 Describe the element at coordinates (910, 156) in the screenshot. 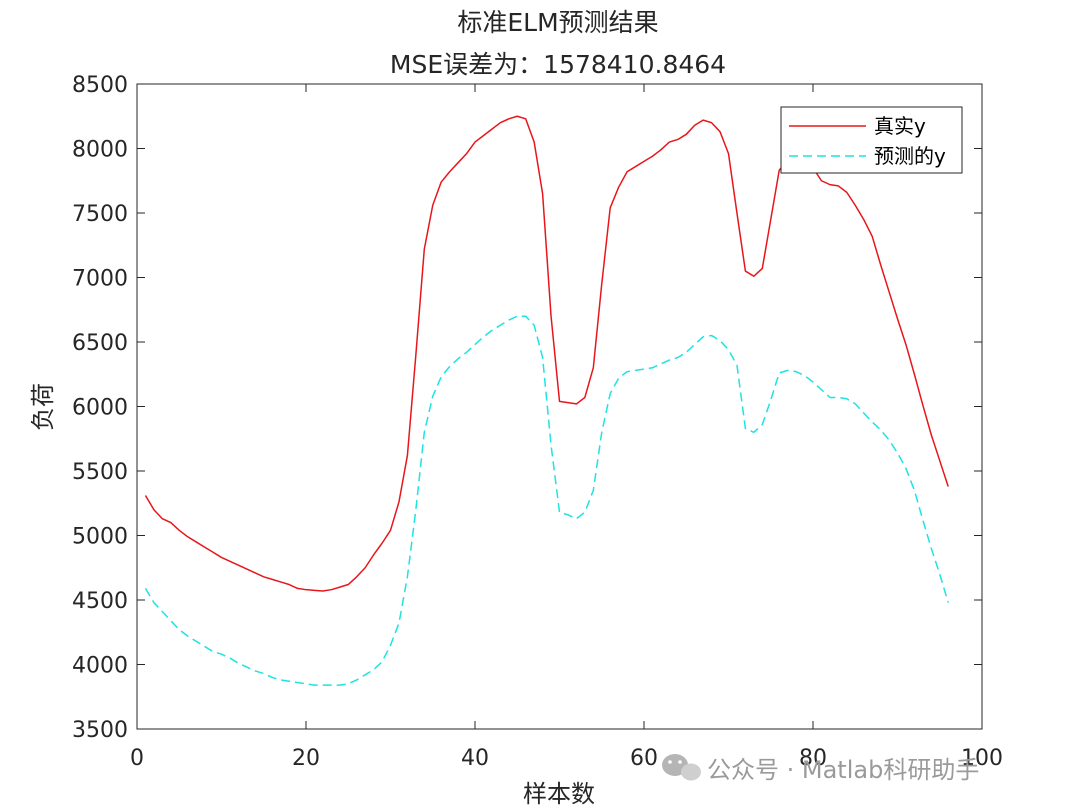

I see `legend-label-predicted: 预测的y` at that location.